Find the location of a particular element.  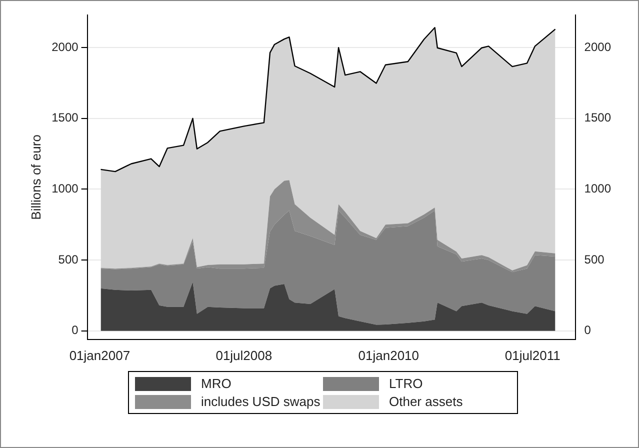

legend-label: MRO is located at coordinates (216, 383).